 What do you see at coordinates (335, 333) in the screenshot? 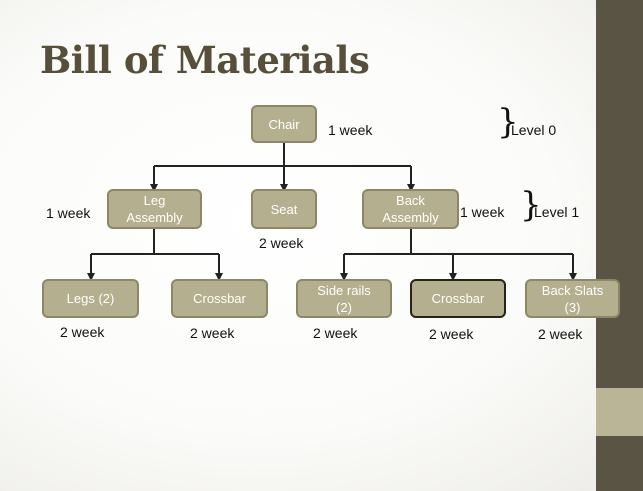
I see `lead-time-side-rails: 2 week` at bounding box center [335, 333].